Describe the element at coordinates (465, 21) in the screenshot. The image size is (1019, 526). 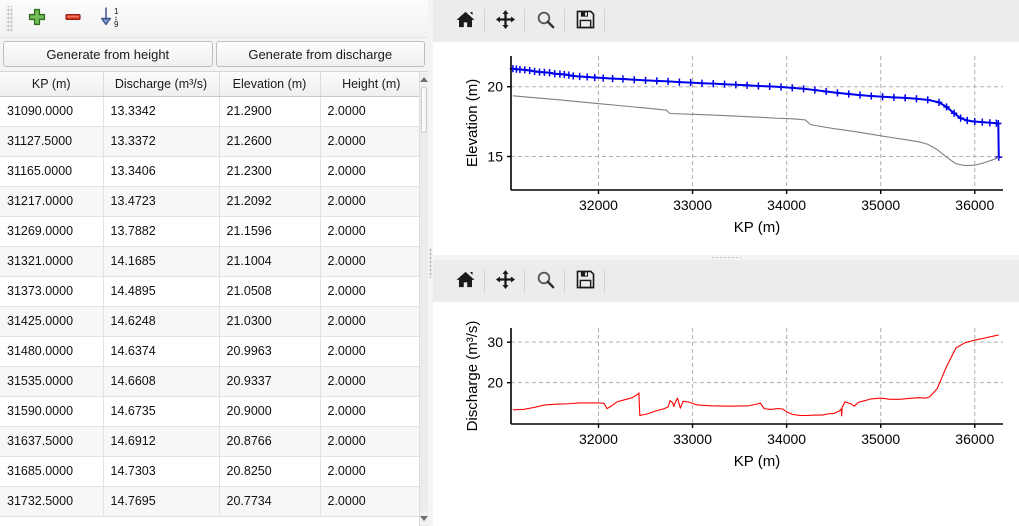
I see `elevation-home-button` at that location.